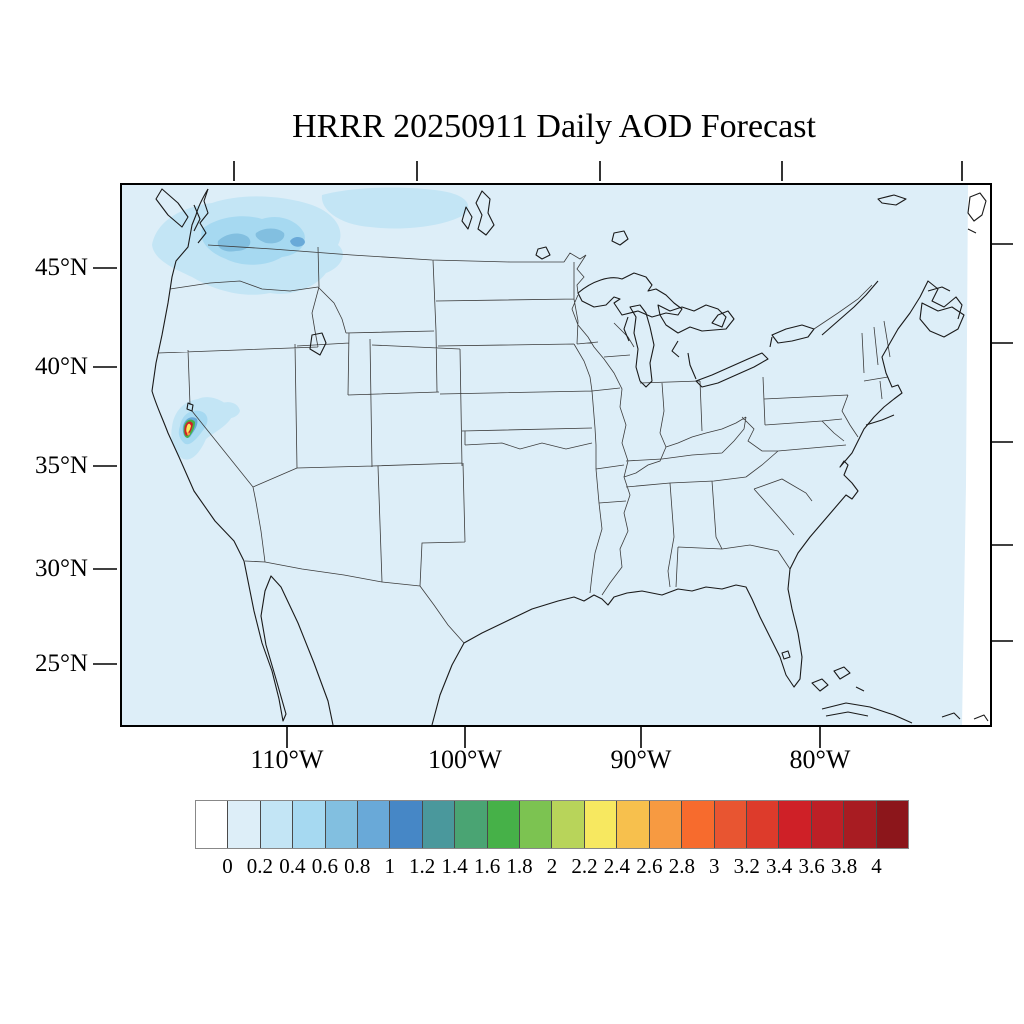 This screenshot has height=1024, width=1024. Describe the element at coordinates (519, 866) in the screenshot. I see `colorbar-tick-label-1.8: 1.8` at that location.